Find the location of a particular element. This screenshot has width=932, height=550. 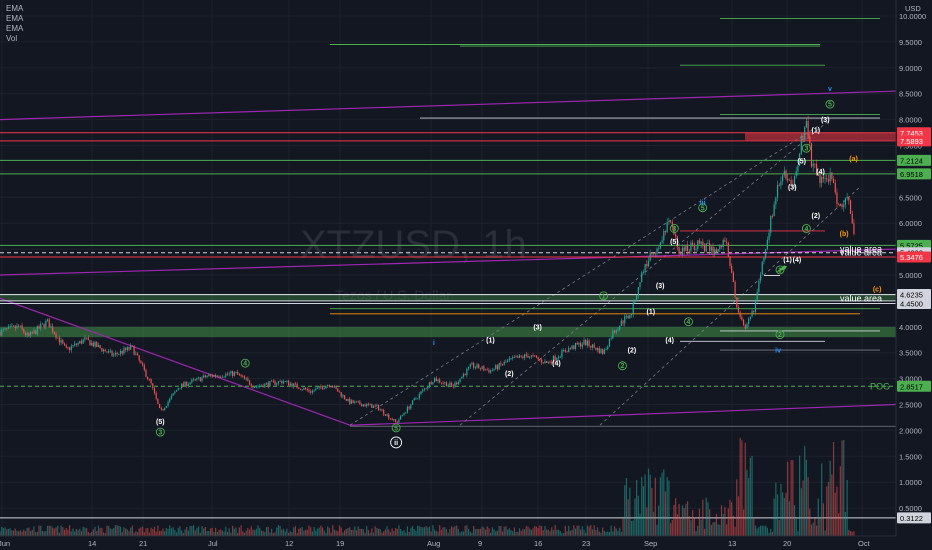

legend-ema-1: EMA is located at coordinates (15, 8).